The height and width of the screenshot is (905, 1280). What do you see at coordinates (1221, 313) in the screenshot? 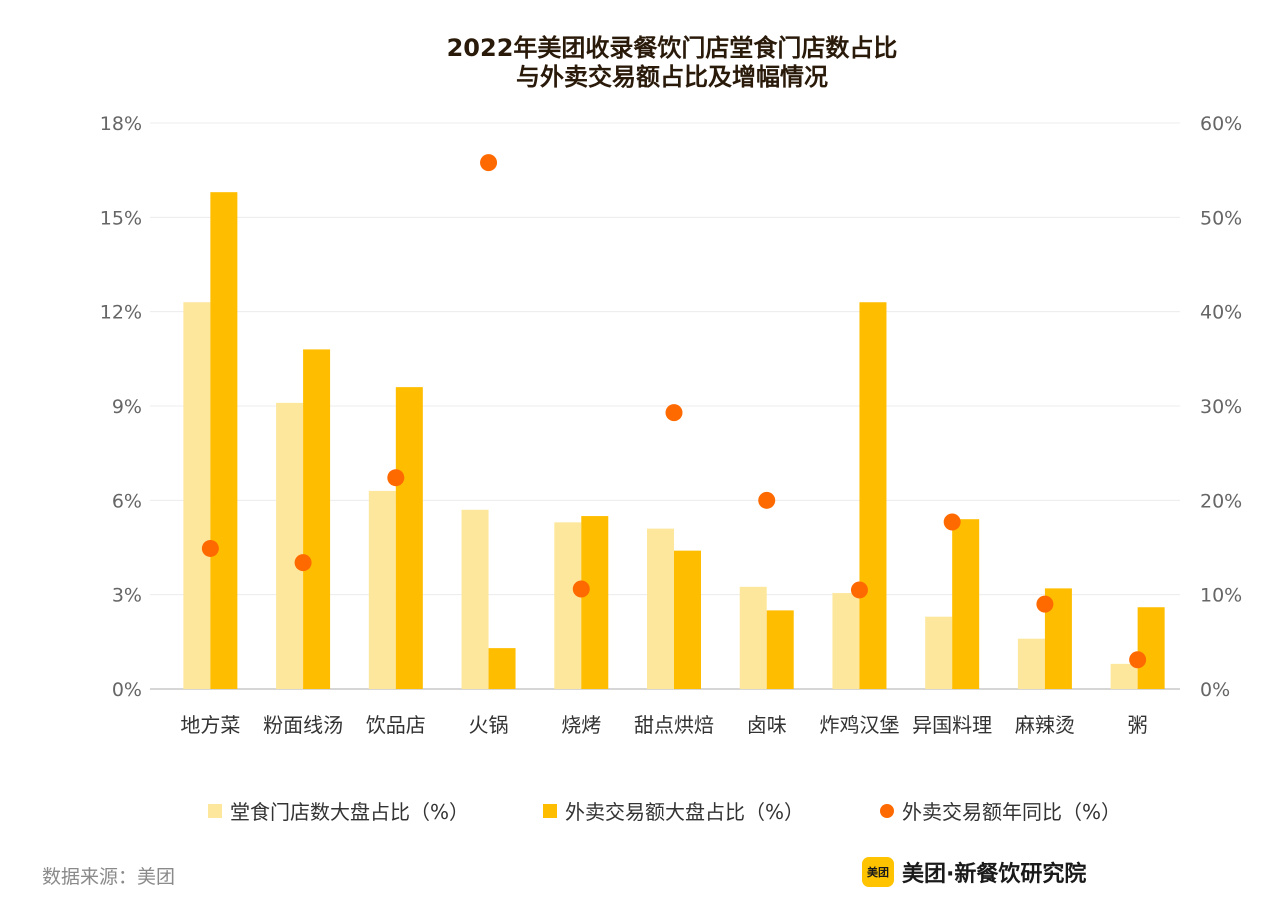
I see `right-tick-label: 40%` at bounding box center [1221, 313].